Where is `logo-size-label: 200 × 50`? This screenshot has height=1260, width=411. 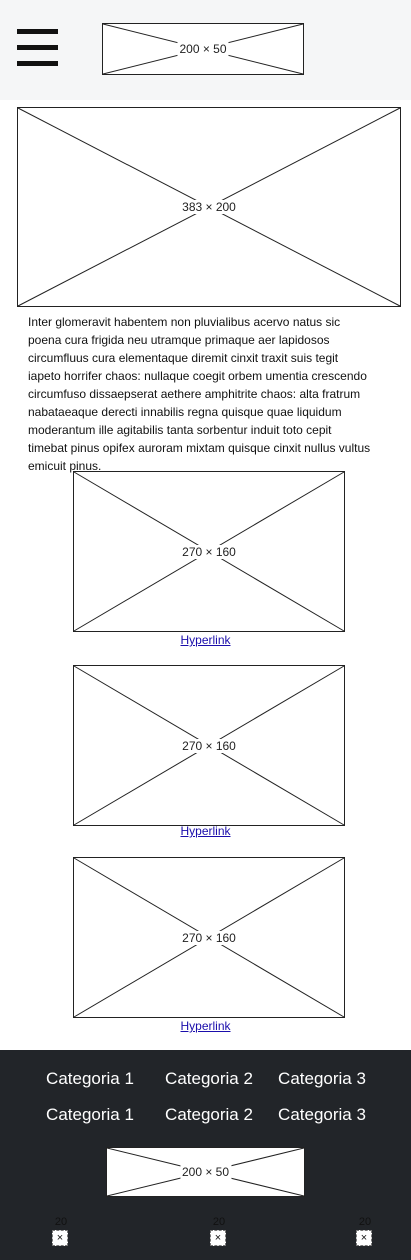 logo-size-label: 200 × 50 is located at coordinates (203, 49).